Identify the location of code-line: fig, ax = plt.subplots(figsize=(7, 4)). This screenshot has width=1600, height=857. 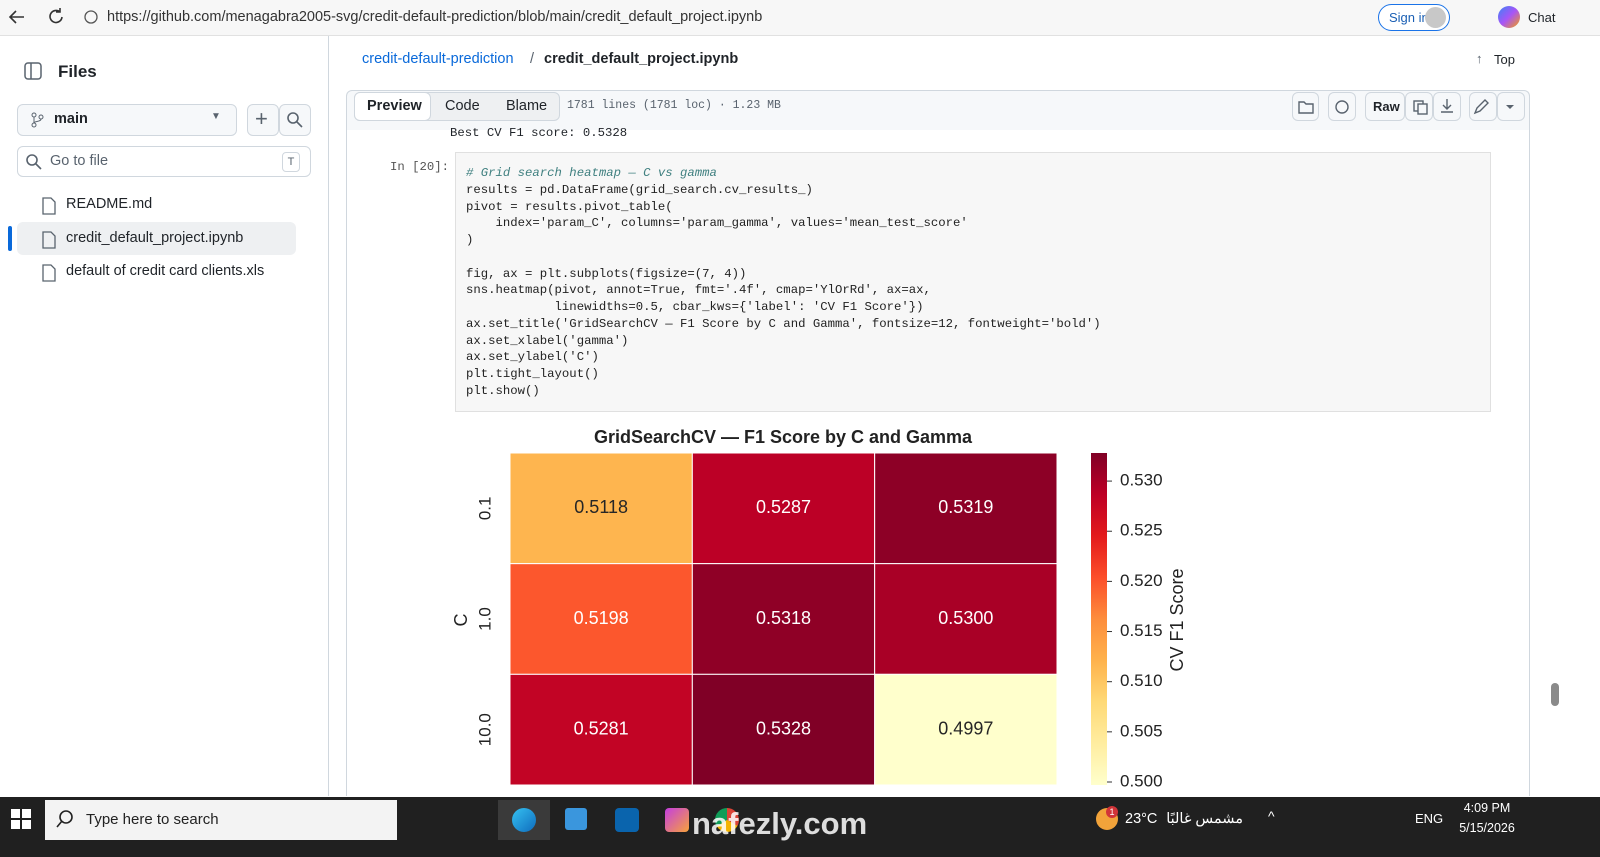
(606, 273).